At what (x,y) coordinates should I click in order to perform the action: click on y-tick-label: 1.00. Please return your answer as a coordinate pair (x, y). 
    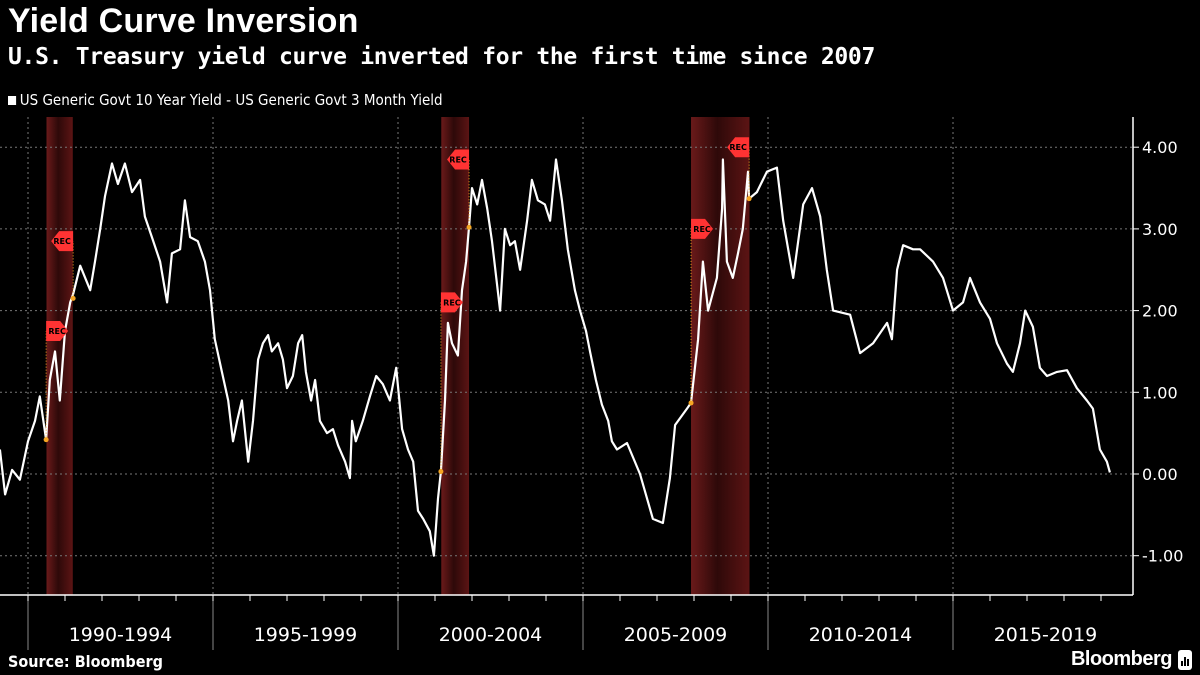
    Looking at the image, I should click on (1160, 392).